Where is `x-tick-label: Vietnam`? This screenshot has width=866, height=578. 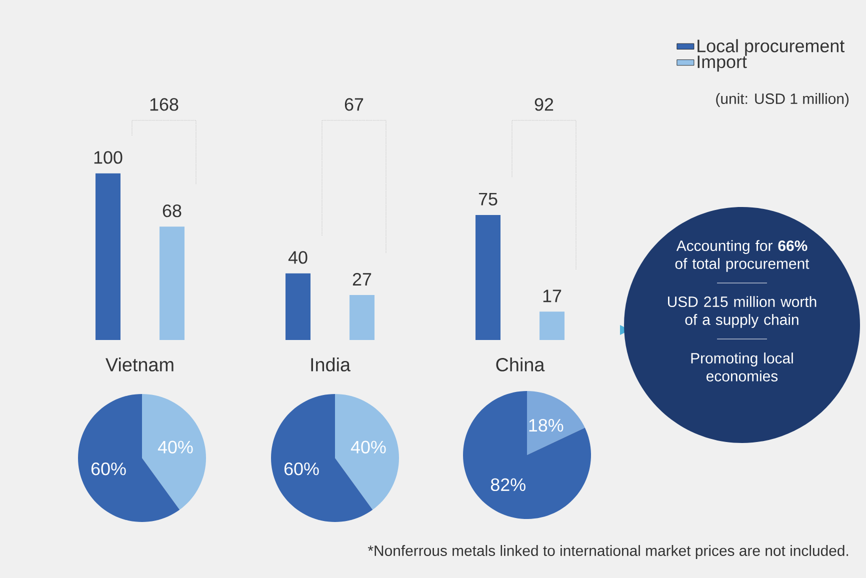 x-tick-label: Vietnam is located at coordinates (140, 365).